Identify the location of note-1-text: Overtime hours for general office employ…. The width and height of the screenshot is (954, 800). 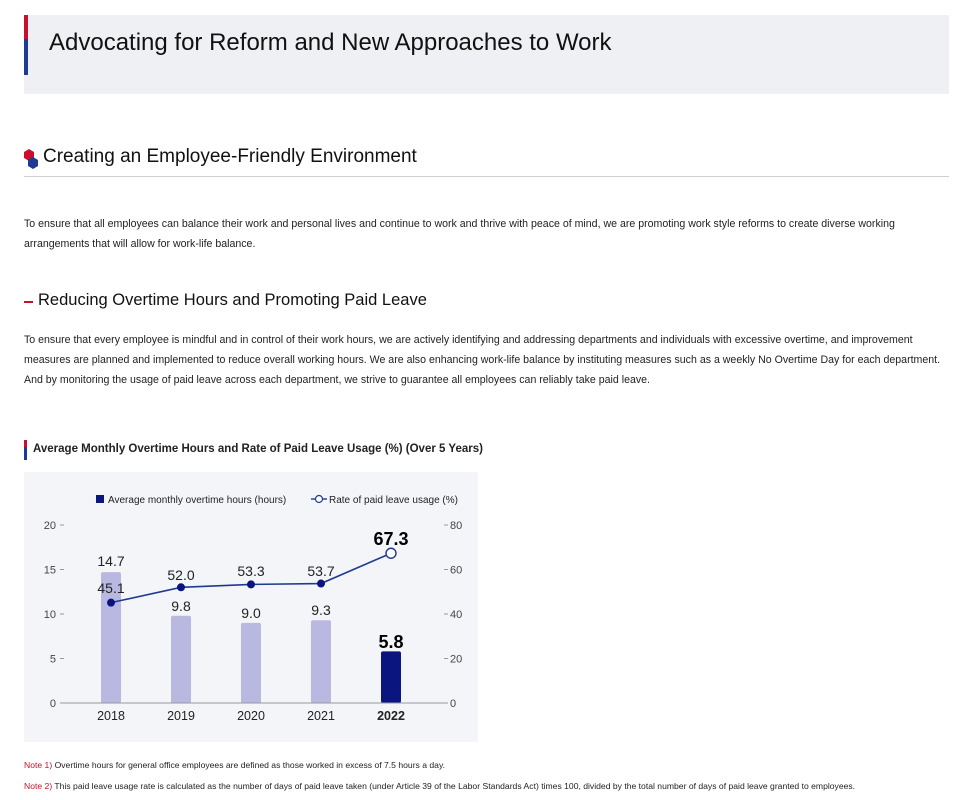
(250, 765).